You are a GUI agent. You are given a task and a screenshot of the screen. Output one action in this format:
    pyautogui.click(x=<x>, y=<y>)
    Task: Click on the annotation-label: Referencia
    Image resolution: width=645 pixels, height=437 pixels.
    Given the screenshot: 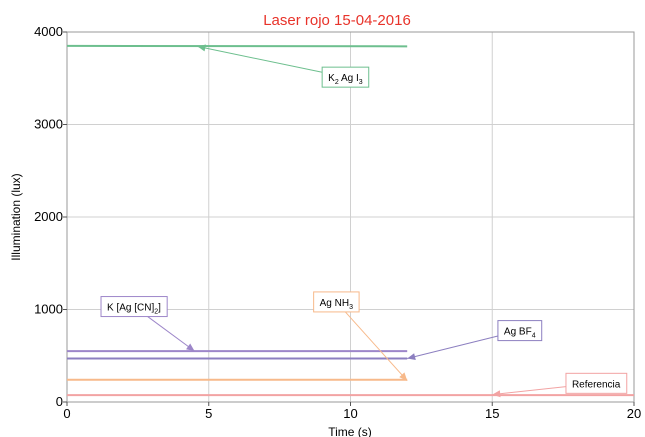 What is the action you would take?
    pyautogui.click(x=596, y=384)
    